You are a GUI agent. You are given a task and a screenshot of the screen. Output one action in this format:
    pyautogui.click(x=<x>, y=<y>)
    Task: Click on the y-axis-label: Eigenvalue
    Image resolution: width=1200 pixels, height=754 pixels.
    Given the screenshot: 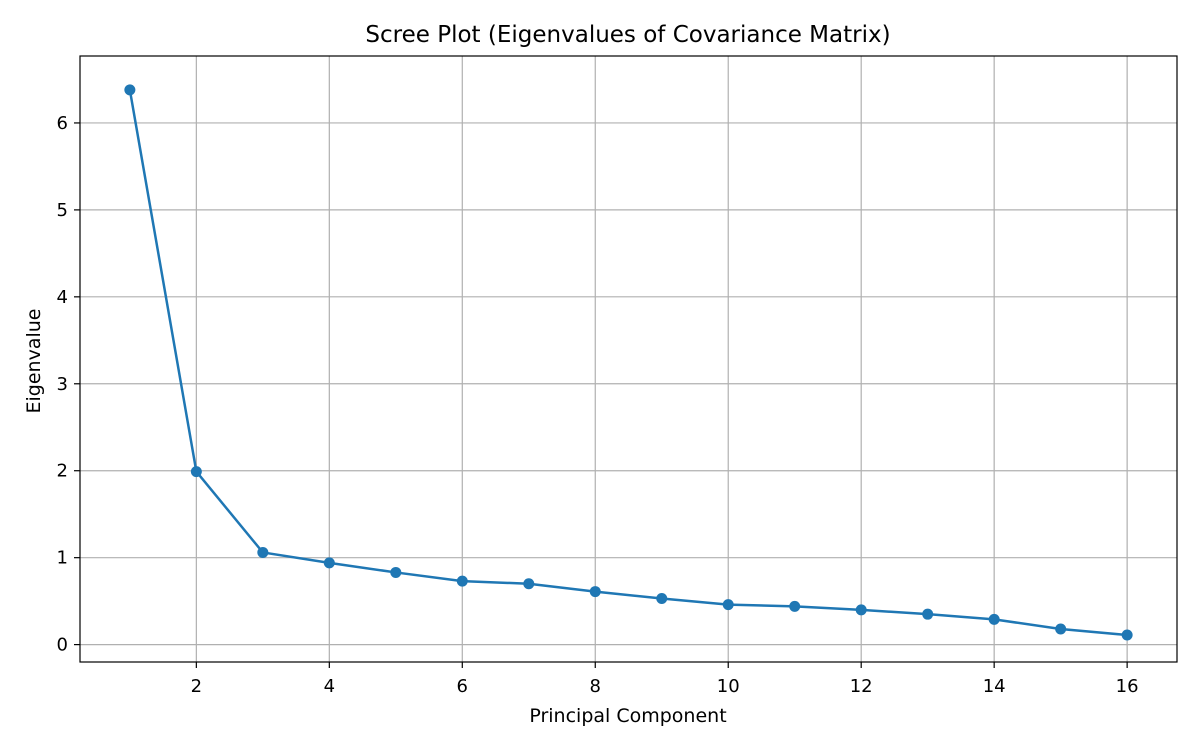 What is the action you would take?
    pyautogui.click(x=34, y=361)
    